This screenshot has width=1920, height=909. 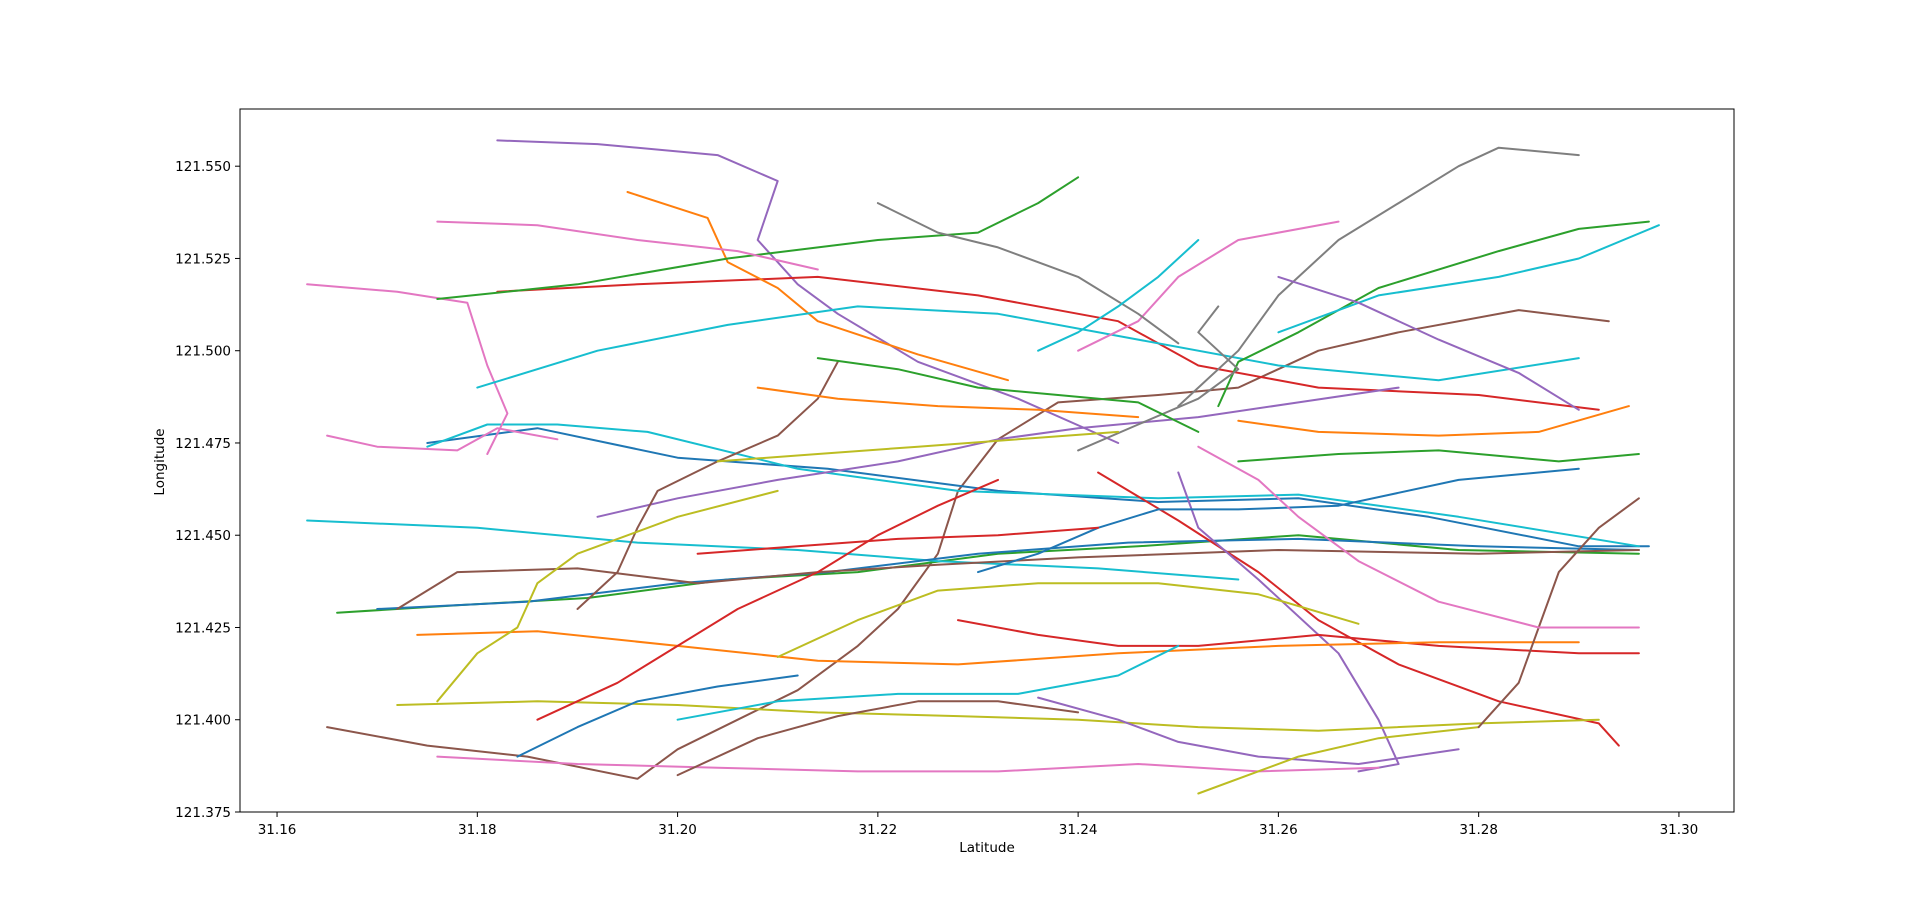 What do you see at coordinates (978, 825) in the screenshot?
I see `x-axis: 31.16 31.18 31.20 31.22 31.24 31.26 31.28 31.30` at bounding box center [978, 825].